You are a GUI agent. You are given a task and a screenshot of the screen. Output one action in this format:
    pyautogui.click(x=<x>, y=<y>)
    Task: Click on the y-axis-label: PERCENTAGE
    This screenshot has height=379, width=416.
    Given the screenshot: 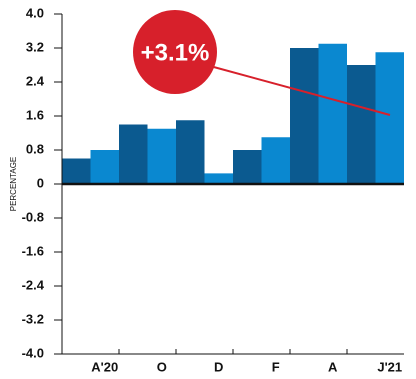 What is the action you would take?
    pyautogui.click(x=13, y=184)
    